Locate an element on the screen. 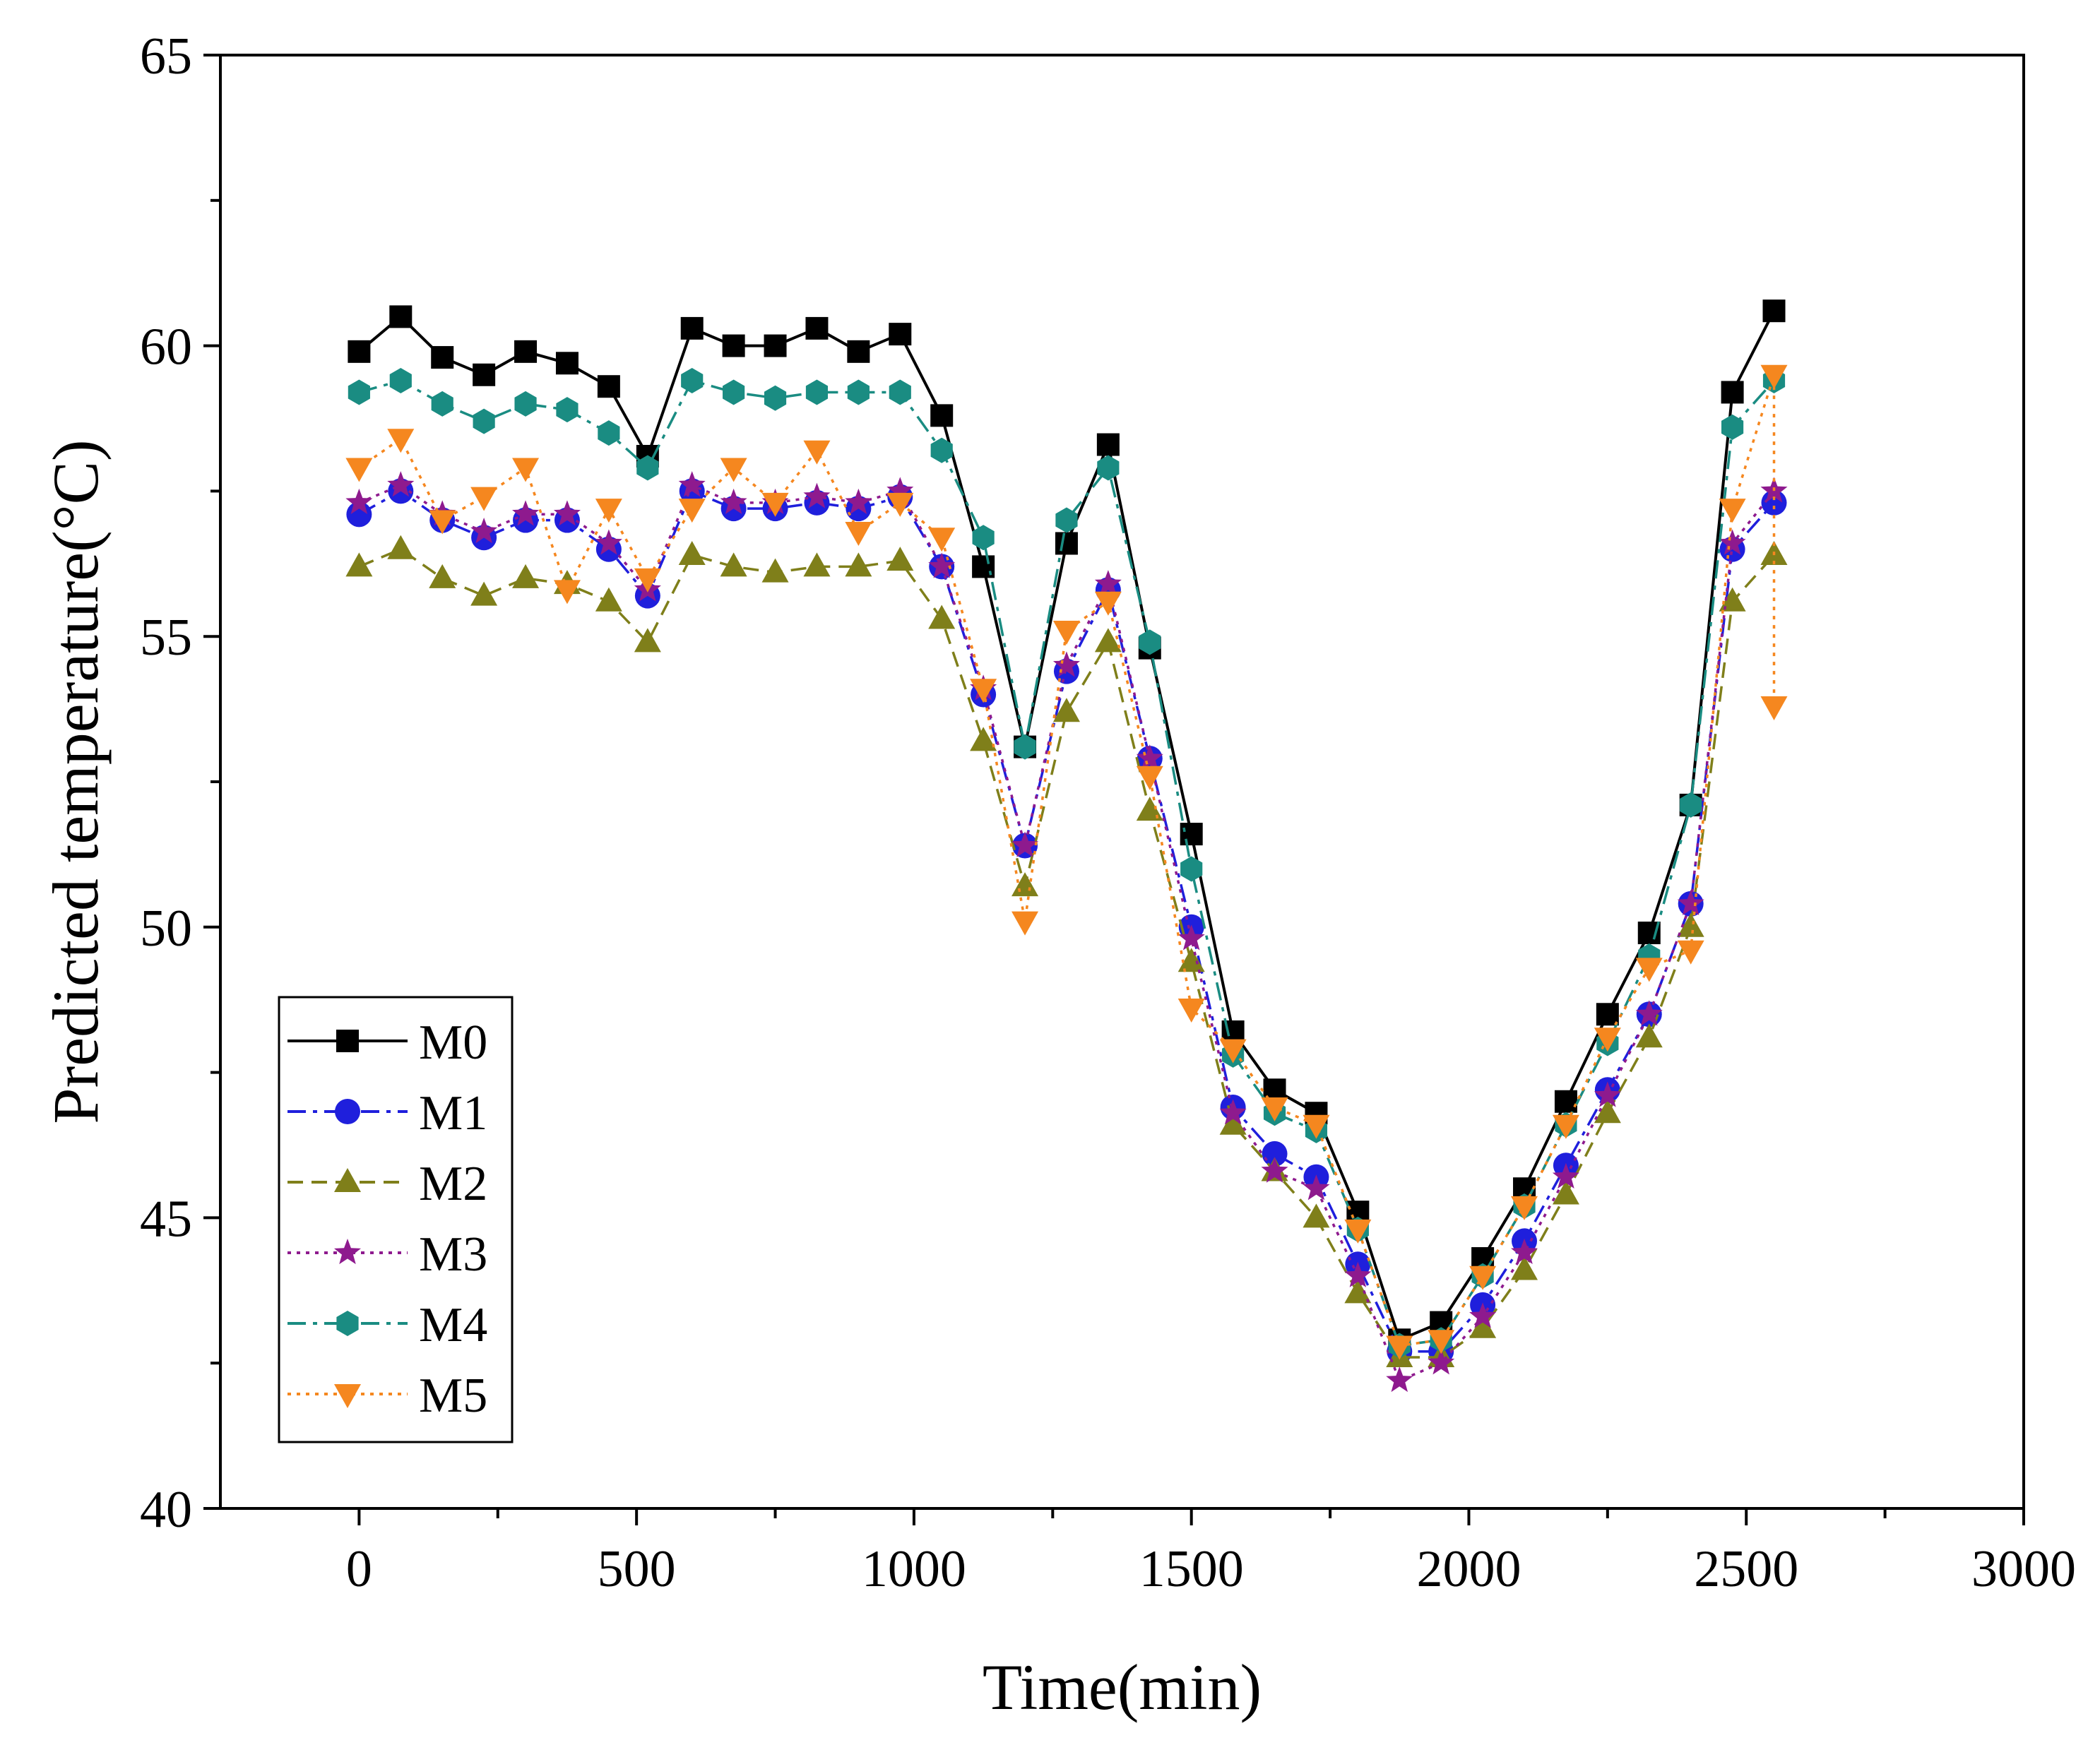 This screenshot has width=2100, height=1745. legend-entry: M5 is located at coordinates (387, 1396).